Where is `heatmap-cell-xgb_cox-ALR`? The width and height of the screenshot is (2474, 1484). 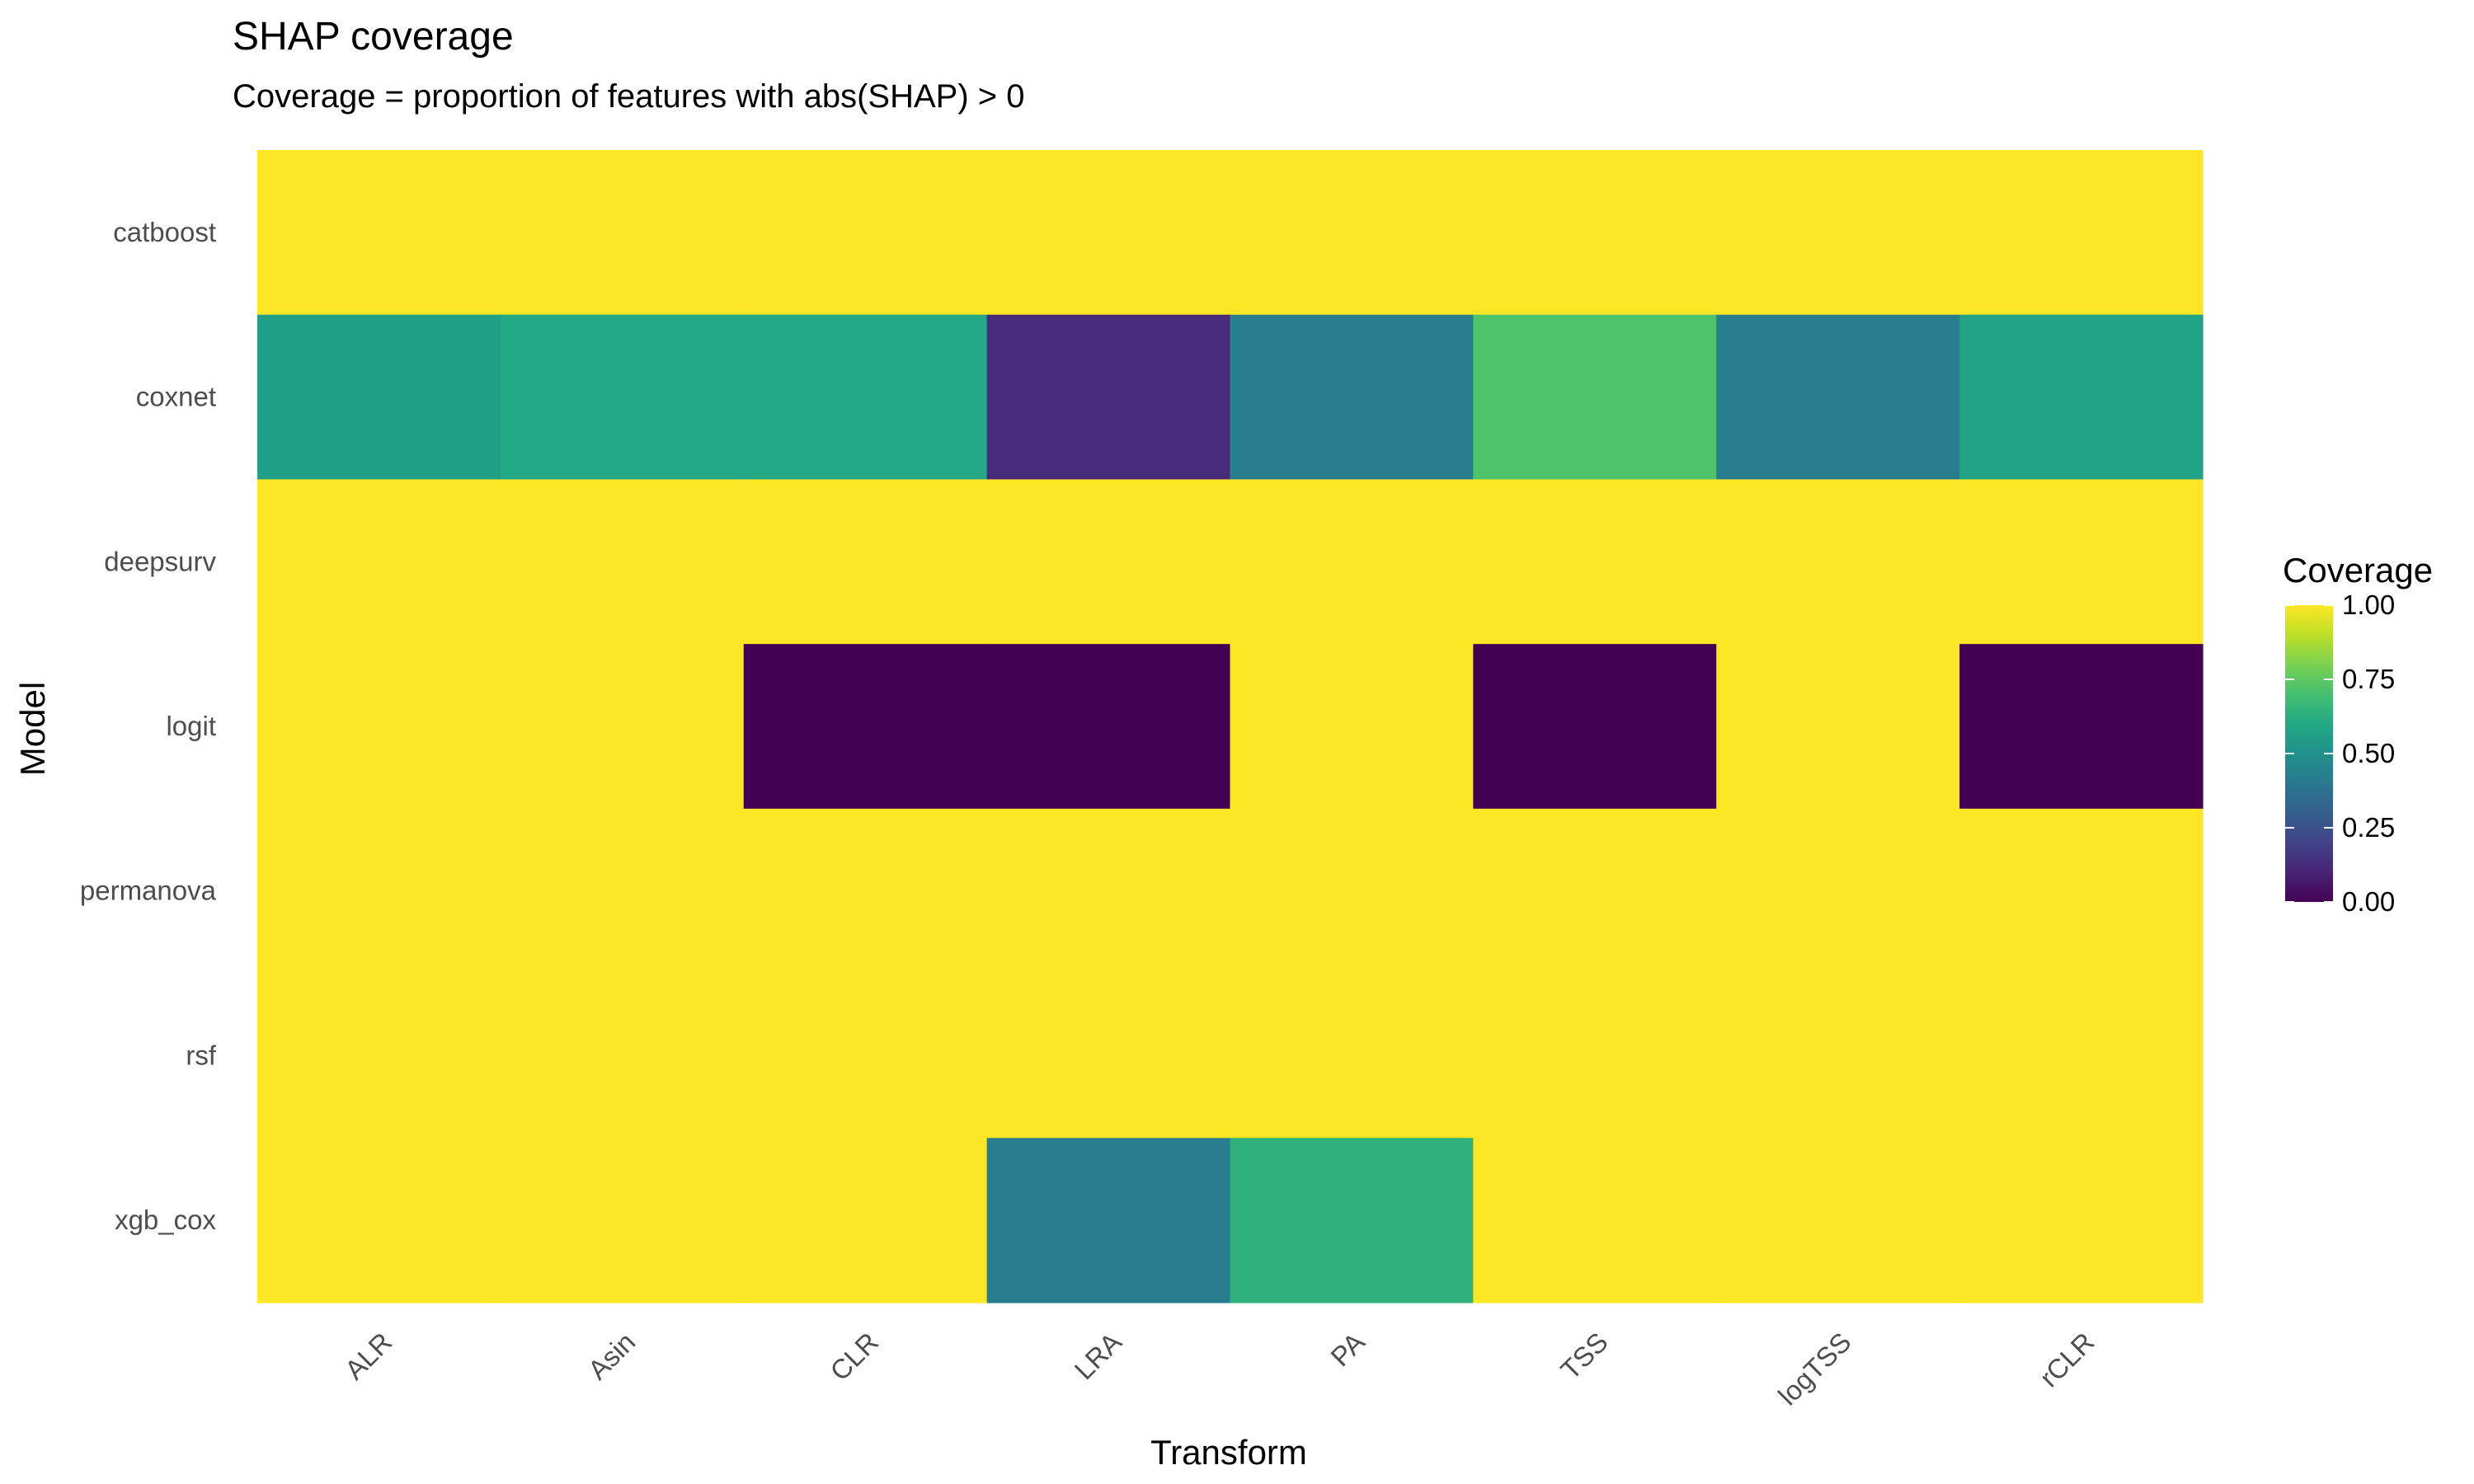
heatmap-cell-xgb_cox-ALR is located at coordinates (379, 1220).